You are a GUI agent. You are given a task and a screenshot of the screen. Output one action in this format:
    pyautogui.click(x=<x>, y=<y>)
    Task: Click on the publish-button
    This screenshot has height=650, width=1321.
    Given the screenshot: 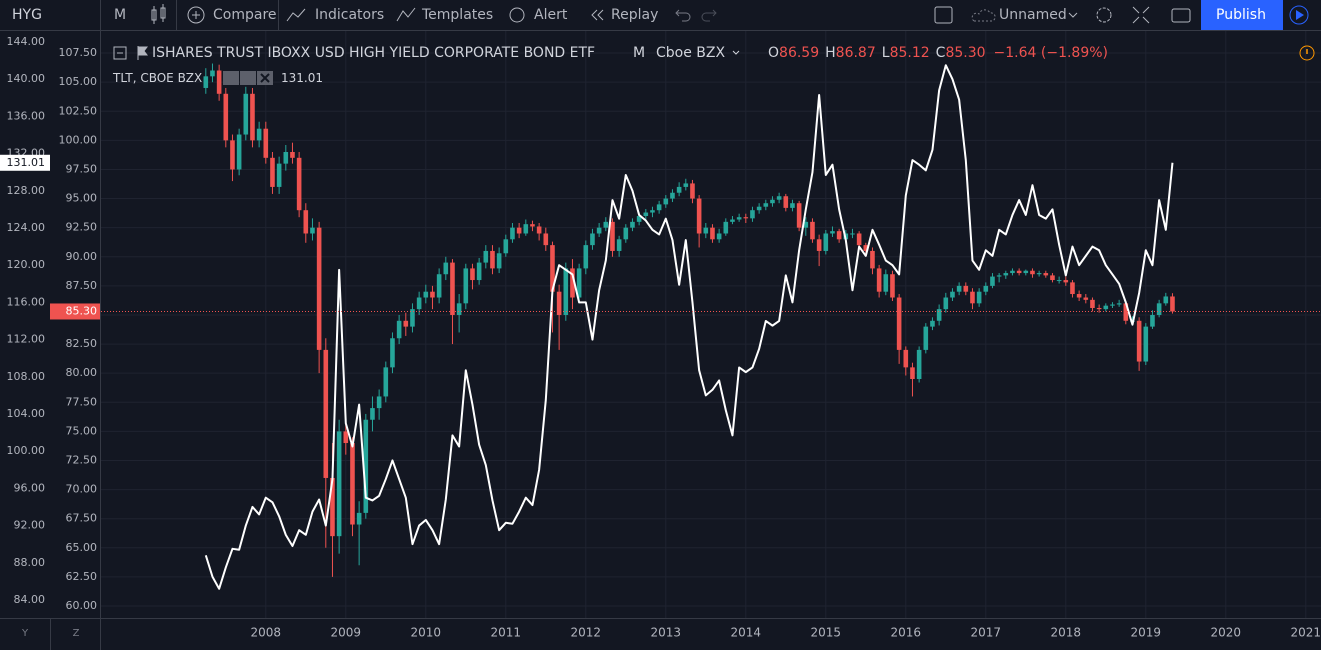 What is the action you would take?
    pyautogui.click(x=1242, y=15)
    